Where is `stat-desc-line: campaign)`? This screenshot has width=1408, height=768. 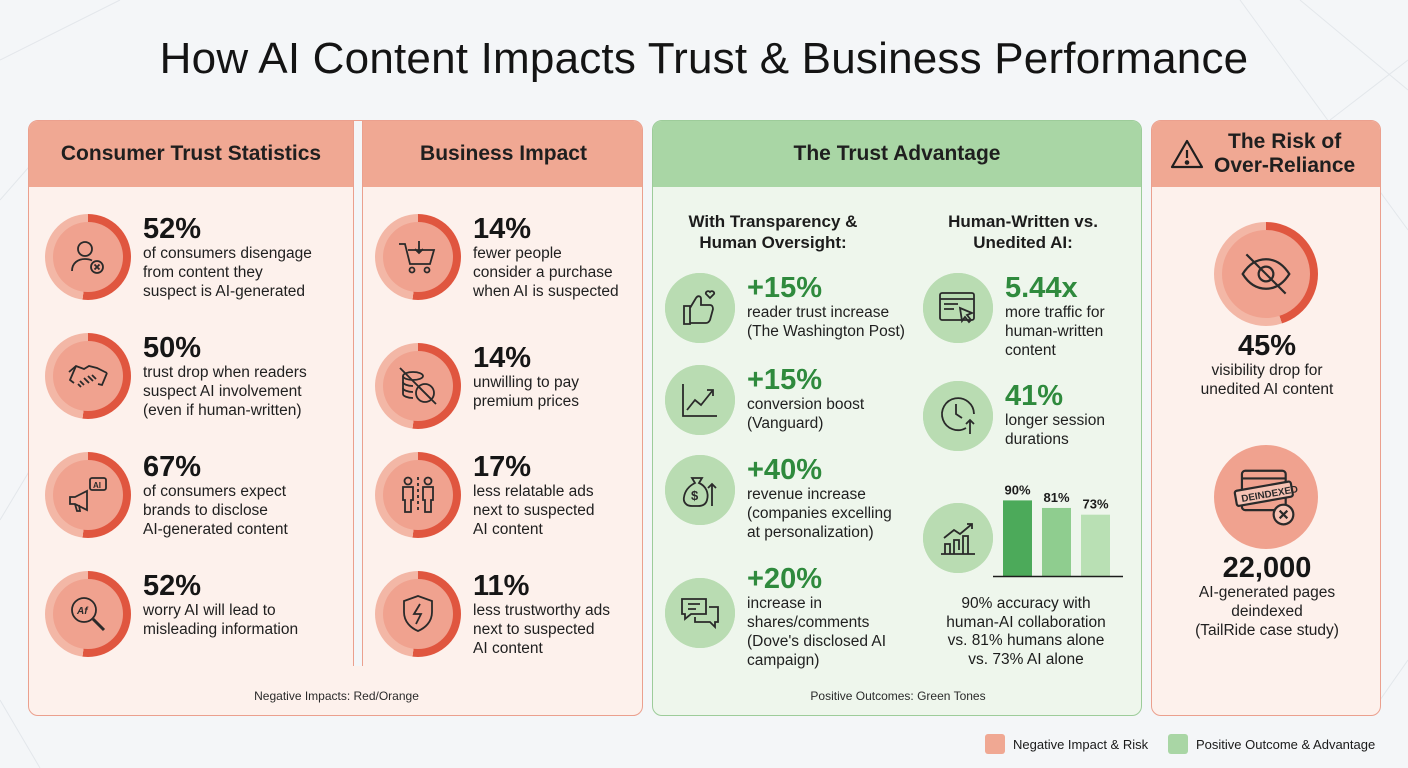 stat-desc-line: campaign) is located at coordinates (783, 660).